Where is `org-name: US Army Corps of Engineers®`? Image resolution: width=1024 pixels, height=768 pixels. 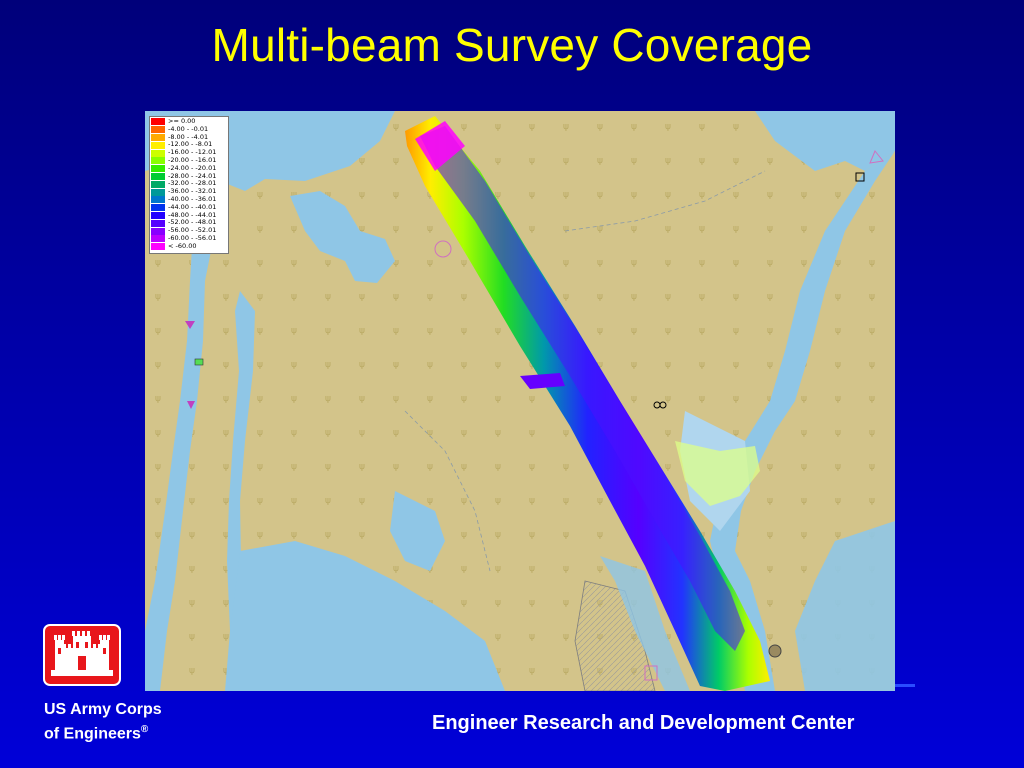
org-name: US Army Corps of Engineers® is located at coordinates (103, 722).